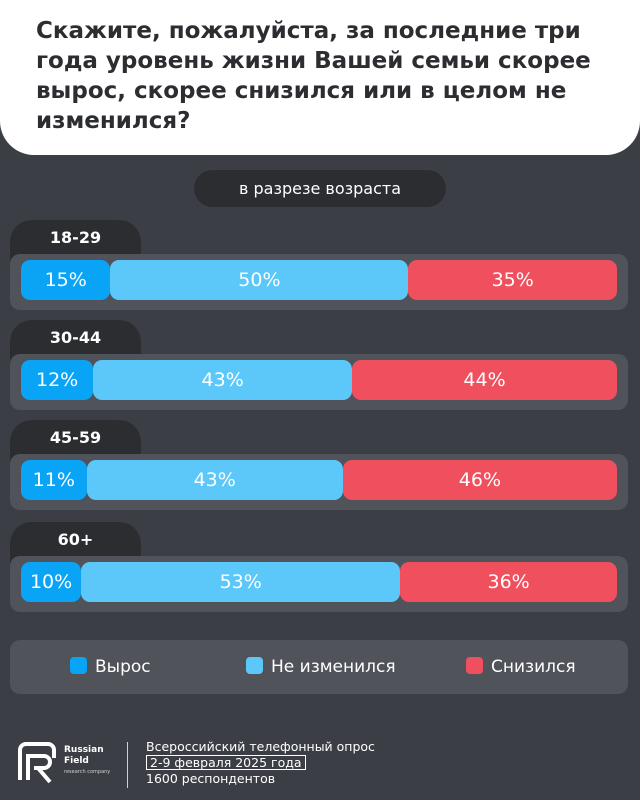 The width and height of the screenshot is (640, 800). Describe the element at coordinates (508, 582) in the screenshot. I see `bar-segment-declined: 36%` at that location.